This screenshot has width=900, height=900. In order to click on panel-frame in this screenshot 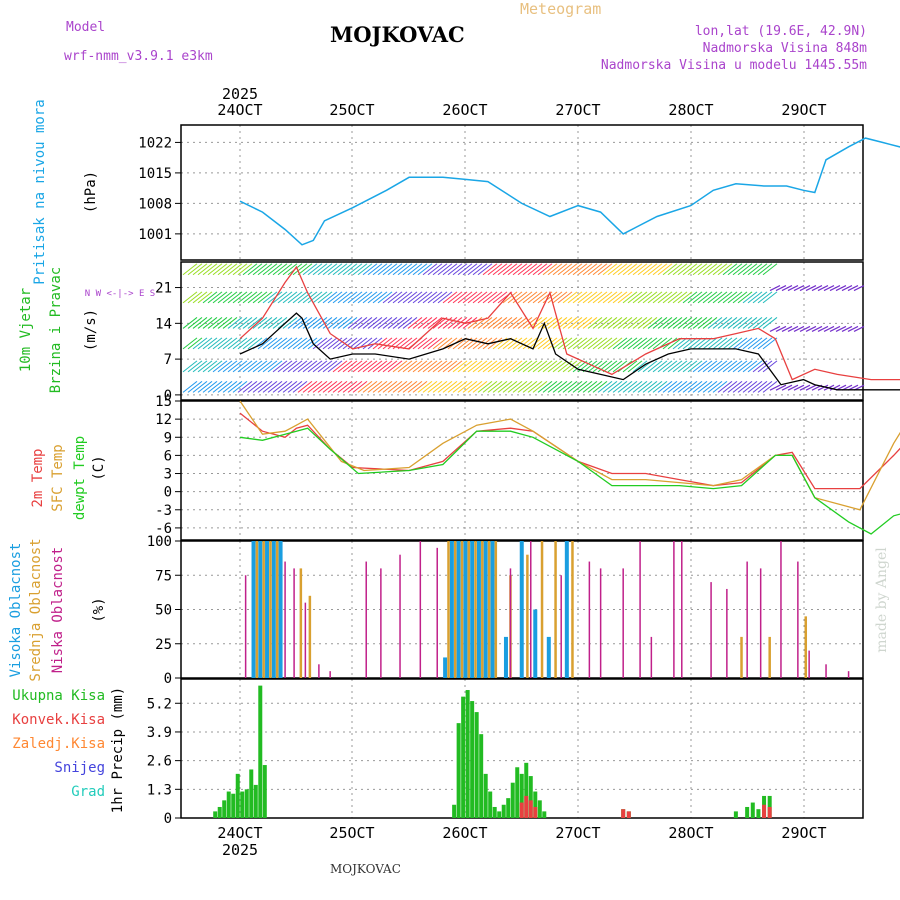, I will do `click(522, 331)`.